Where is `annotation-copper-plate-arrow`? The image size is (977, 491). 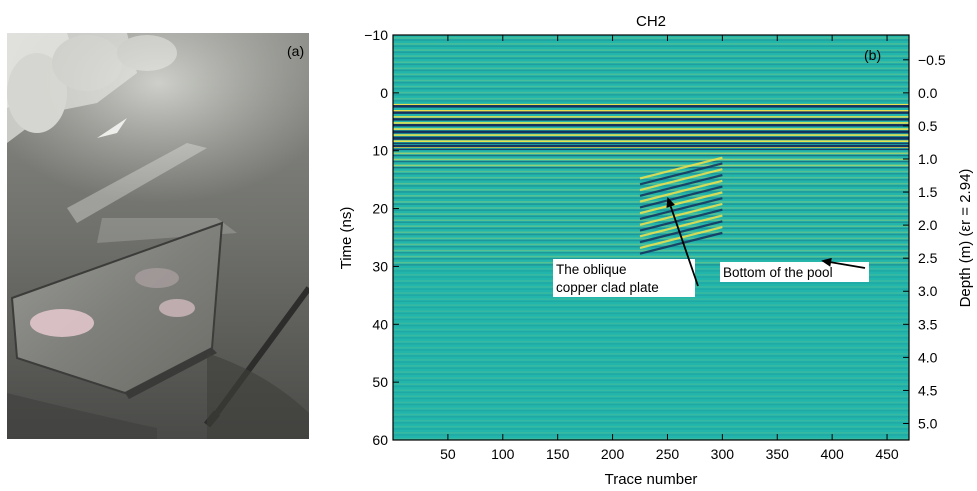 annotation-copper-plate-arrow is located at coordinates (684, 246).